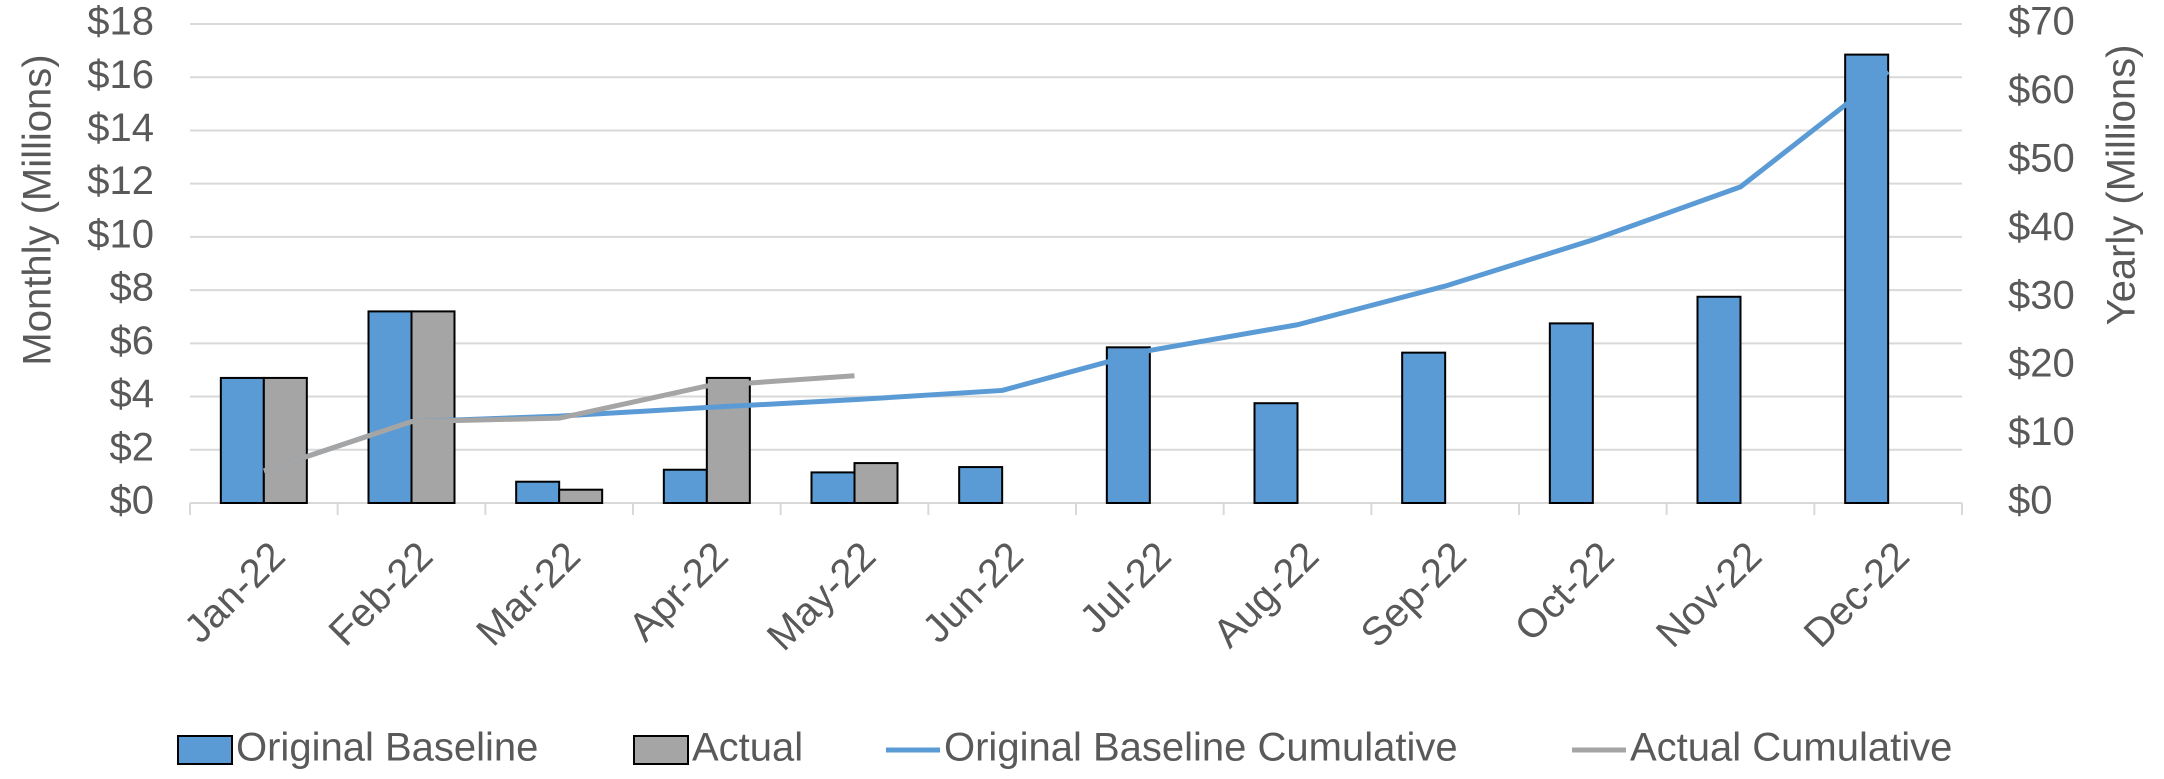 The width and height of the screenshot is (2164, 779). What do you see at coordinates (747, 748) in the screenshot?
I see `legend-label: Actual` at bounding box center [747, 748].